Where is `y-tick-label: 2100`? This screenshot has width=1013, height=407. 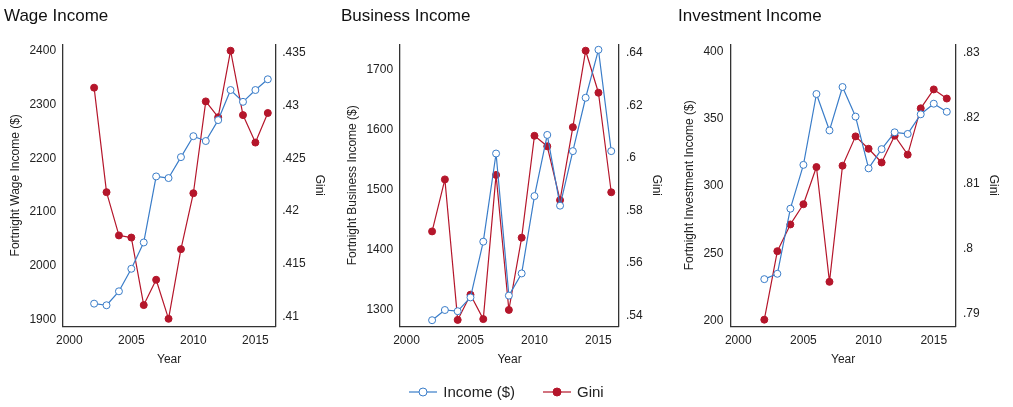
y-tick-label: 2100 is located at coordinates (43, 211).